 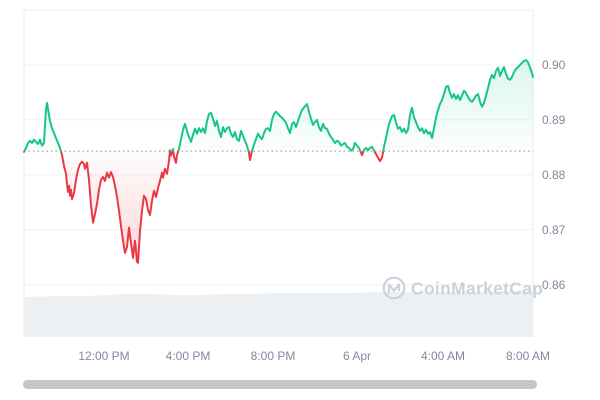 What do you see at coordinates (188, 356) in the screenshot?
I see `x-axis-tick-label: 4:00 PM` at bounding box center [188, 356].